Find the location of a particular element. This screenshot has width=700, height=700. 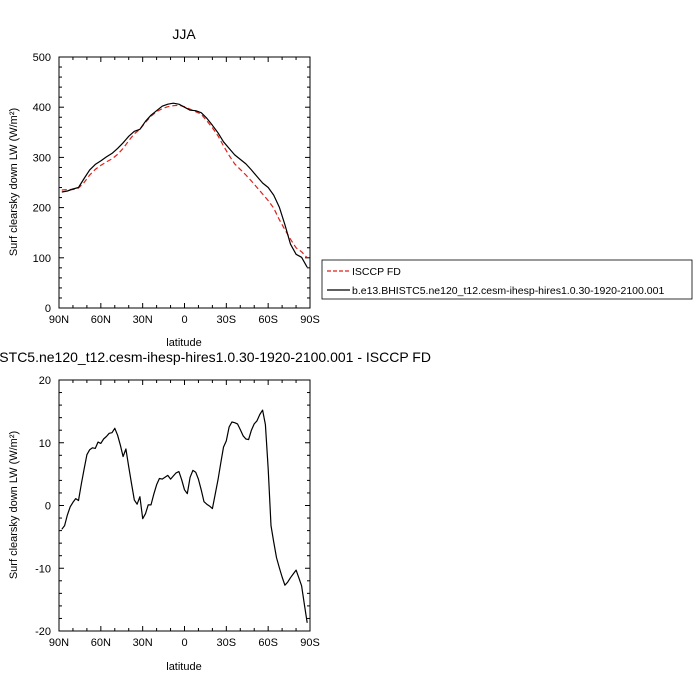

chart-bottom-y-tick-label: 20 is located at coordinates (45, 381).